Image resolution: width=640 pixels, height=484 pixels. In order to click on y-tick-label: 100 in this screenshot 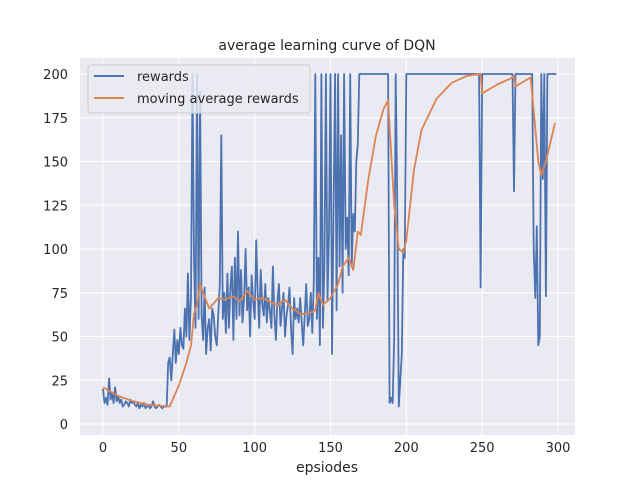, I will do `click(55, 250)`.